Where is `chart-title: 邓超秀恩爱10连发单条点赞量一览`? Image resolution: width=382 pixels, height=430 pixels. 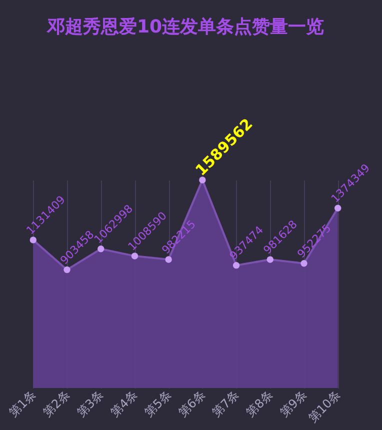 chart-title: 邓超秀恩爱10连发单条点赞量一览 is located at coordinates (185, 27).